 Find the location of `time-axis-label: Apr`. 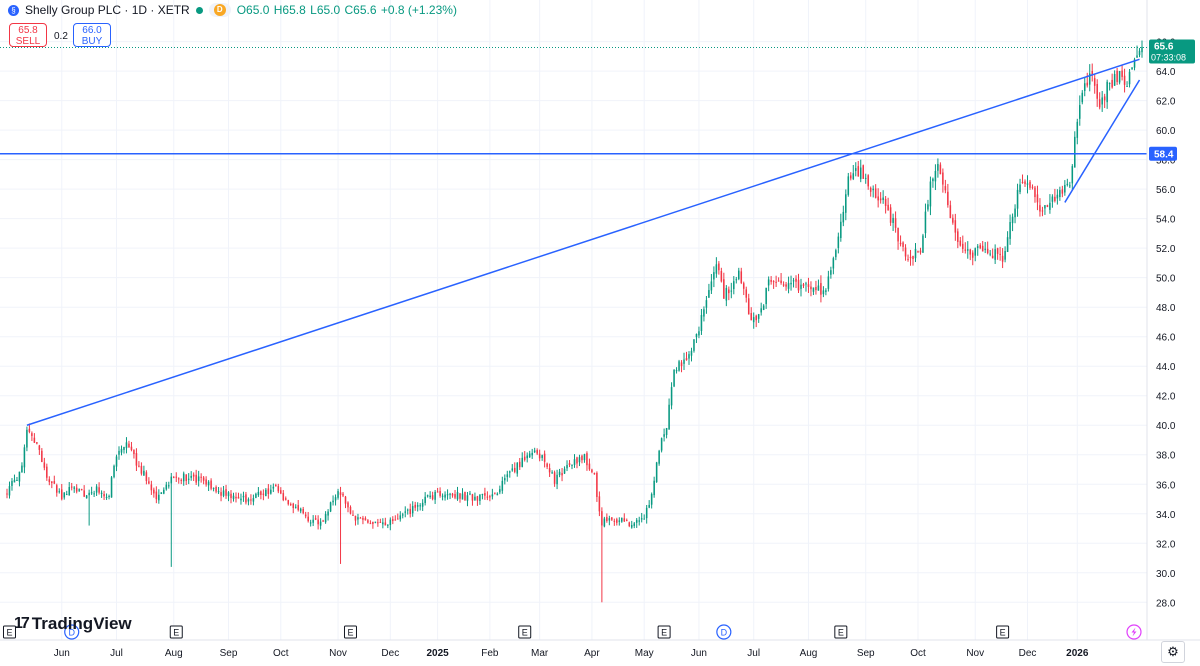

time-axis-label: Apr is located at coordinates (592, 653).